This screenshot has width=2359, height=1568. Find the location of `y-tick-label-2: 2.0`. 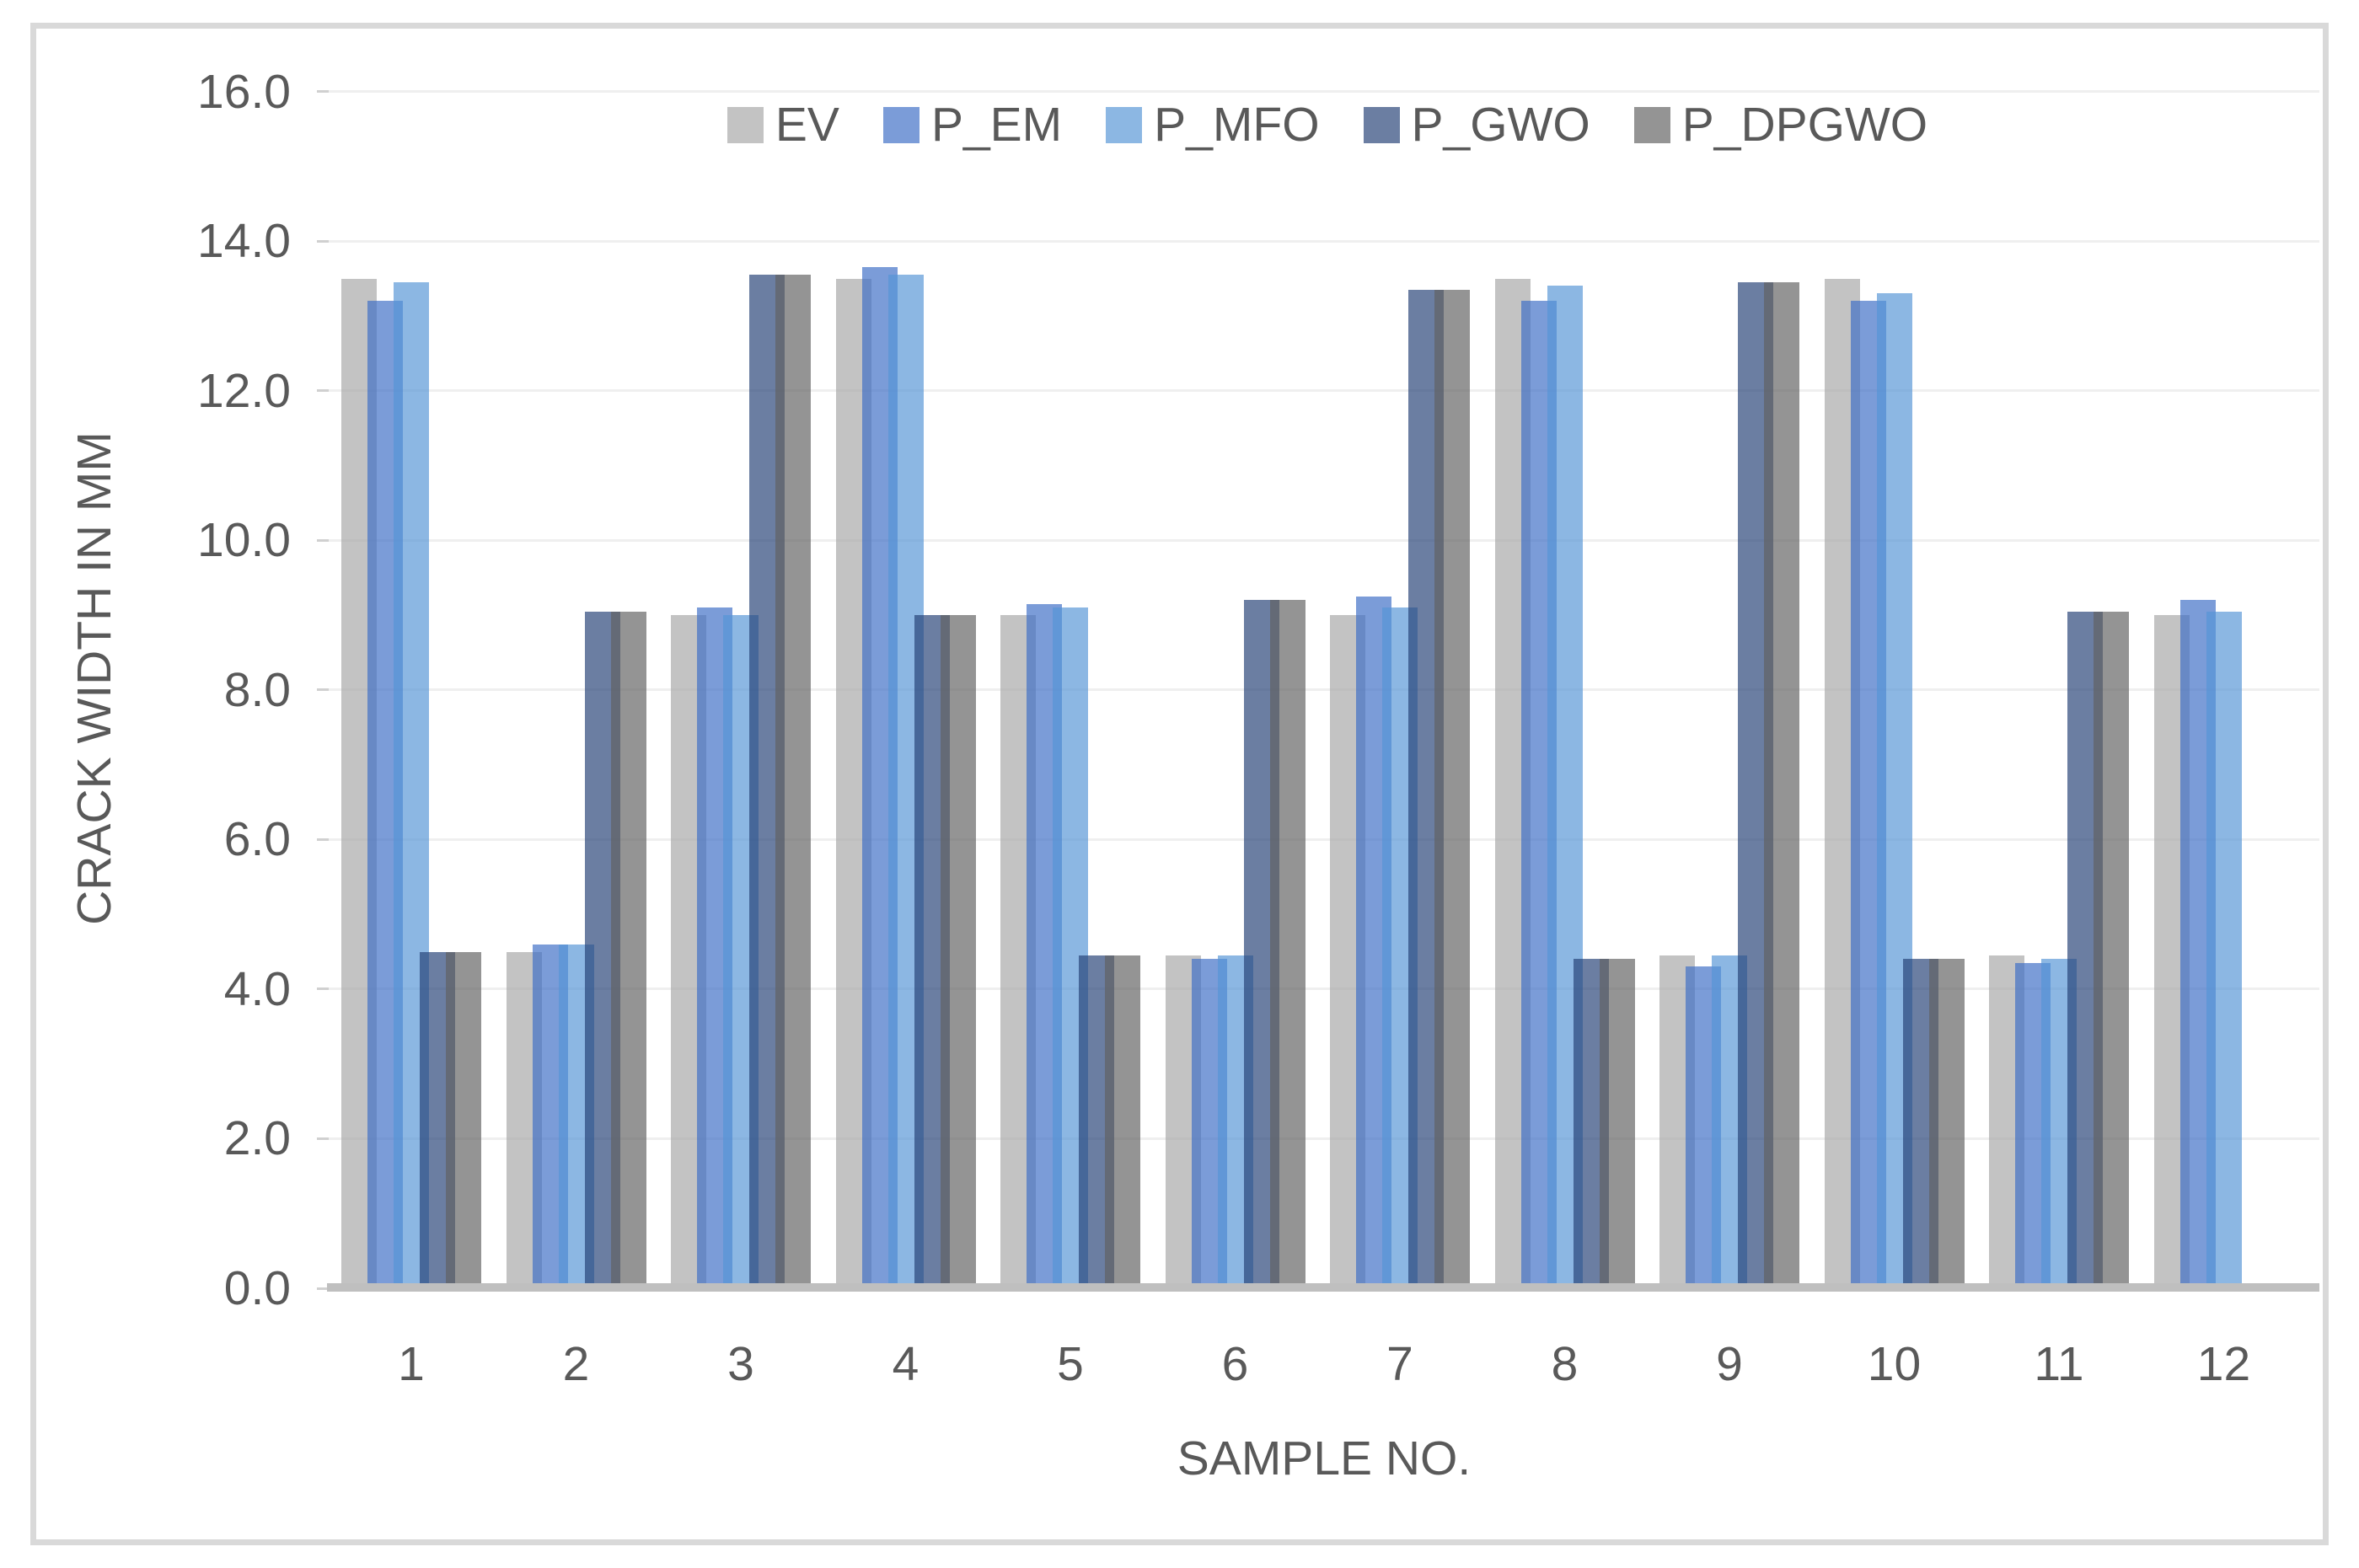

y-tick-label-2: 2.0 is located at coordinates (257, 1138).